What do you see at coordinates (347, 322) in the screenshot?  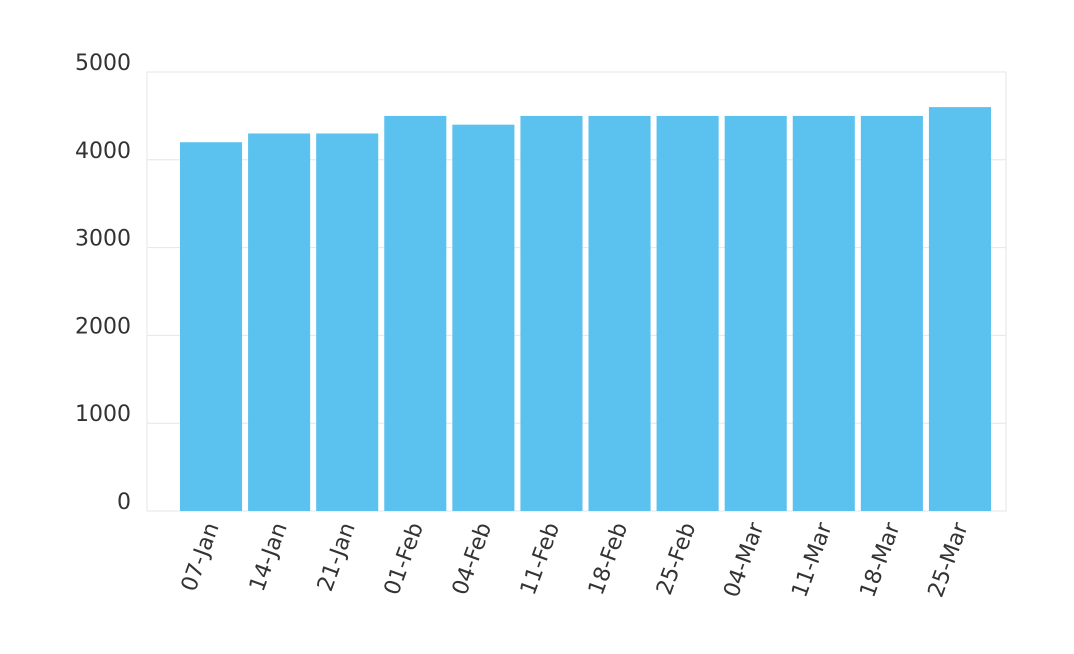 I see `bar-21-jan` at bounding box center [347, 322].